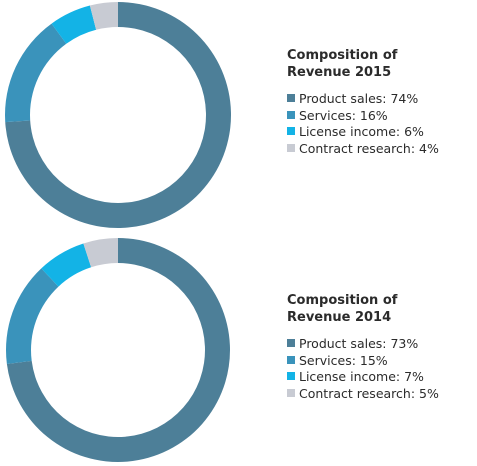  I want to click on legend-label: Services: 15%, so click(343, 360).